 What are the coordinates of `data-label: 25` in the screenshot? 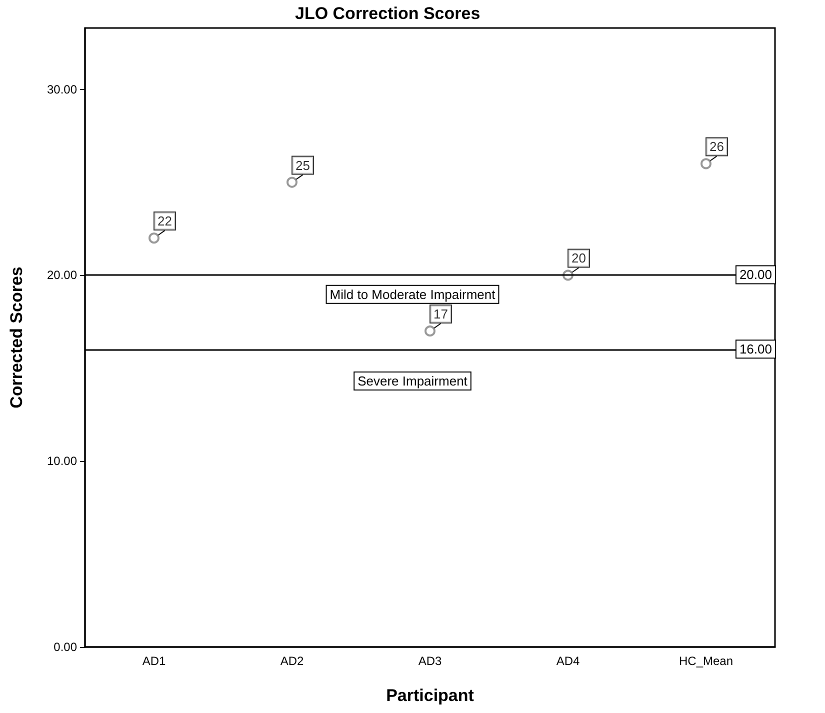 It's located at (303, 165).